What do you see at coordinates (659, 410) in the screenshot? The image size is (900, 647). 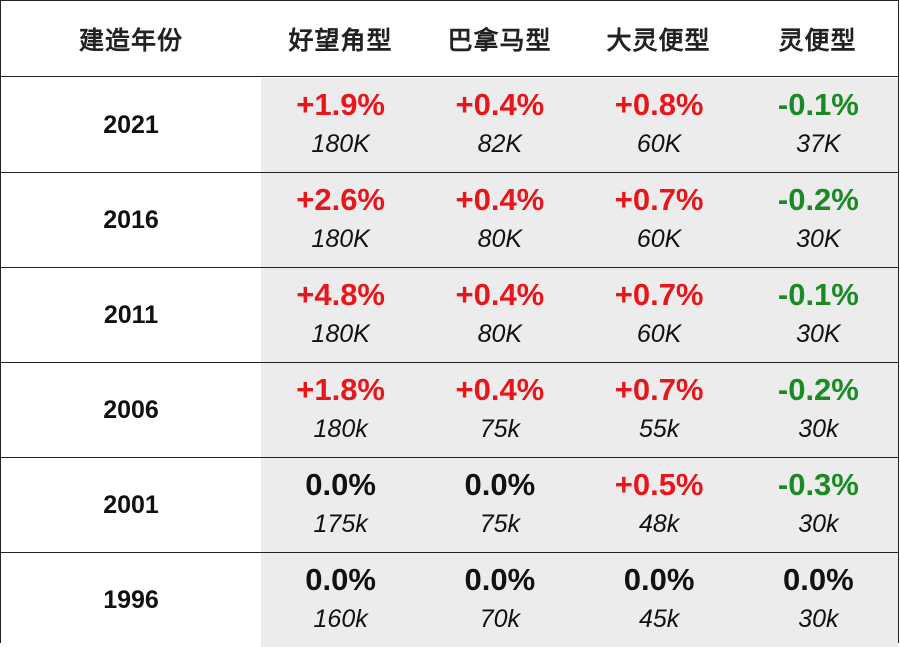 I see `table-cell: +0.7% 55k` at bounding box center [659, 410].